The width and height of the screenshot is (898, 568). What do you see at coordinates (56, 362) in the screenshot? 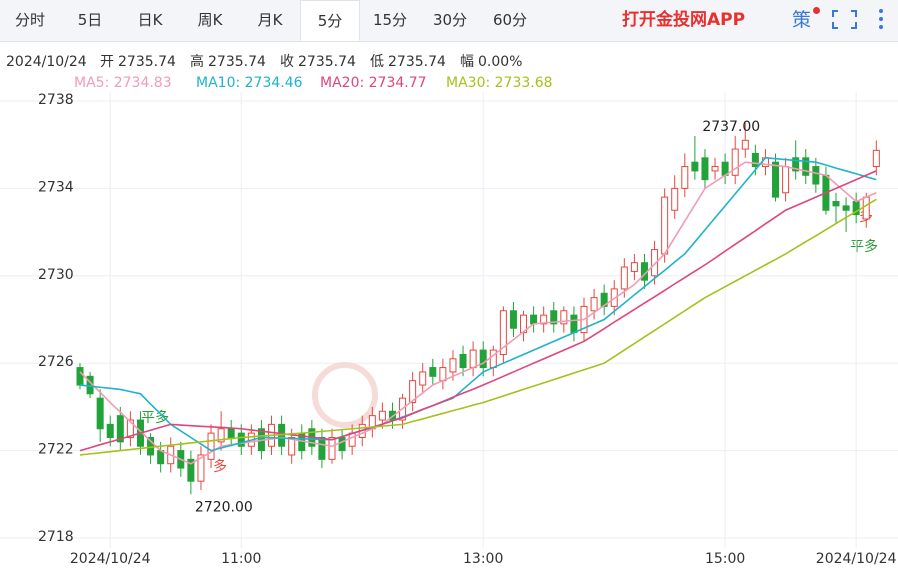
I see `y-tick-label: 2726` at bounding box center [56, 362].